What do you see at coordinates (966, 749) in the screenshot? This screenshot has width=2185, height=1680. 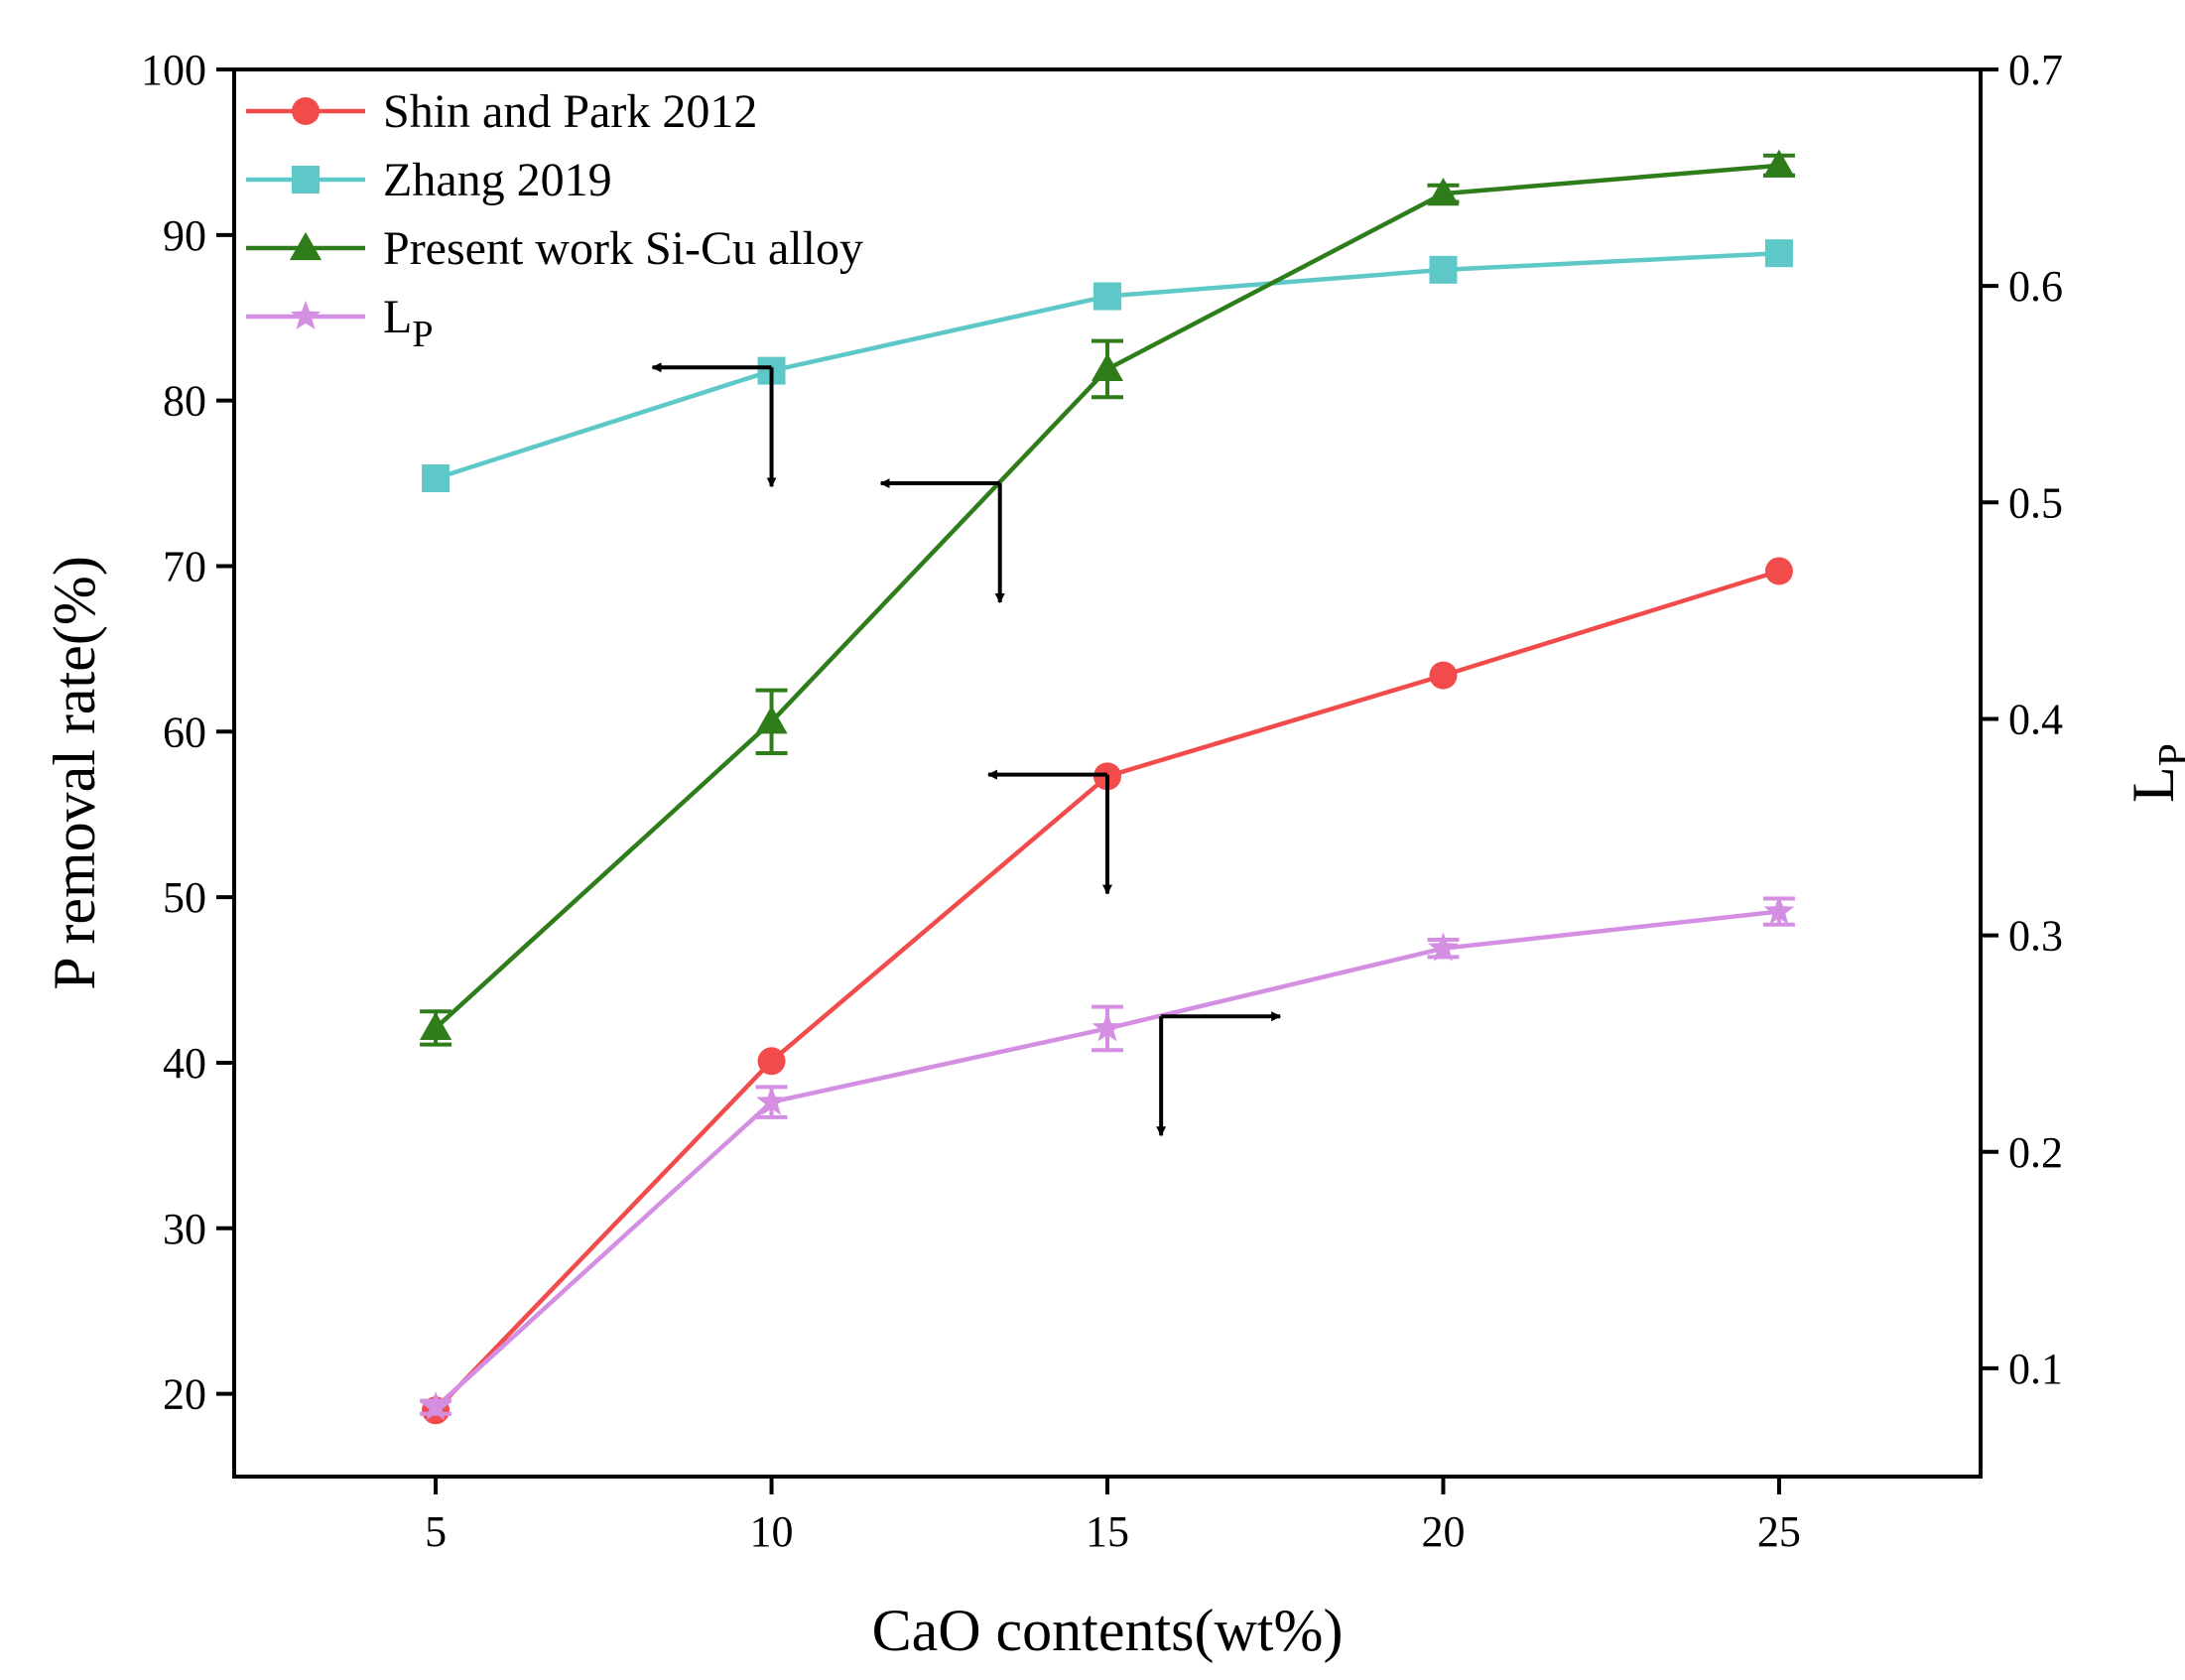 I see `axis-indicator-arrows` at bounding box center [966, 749].